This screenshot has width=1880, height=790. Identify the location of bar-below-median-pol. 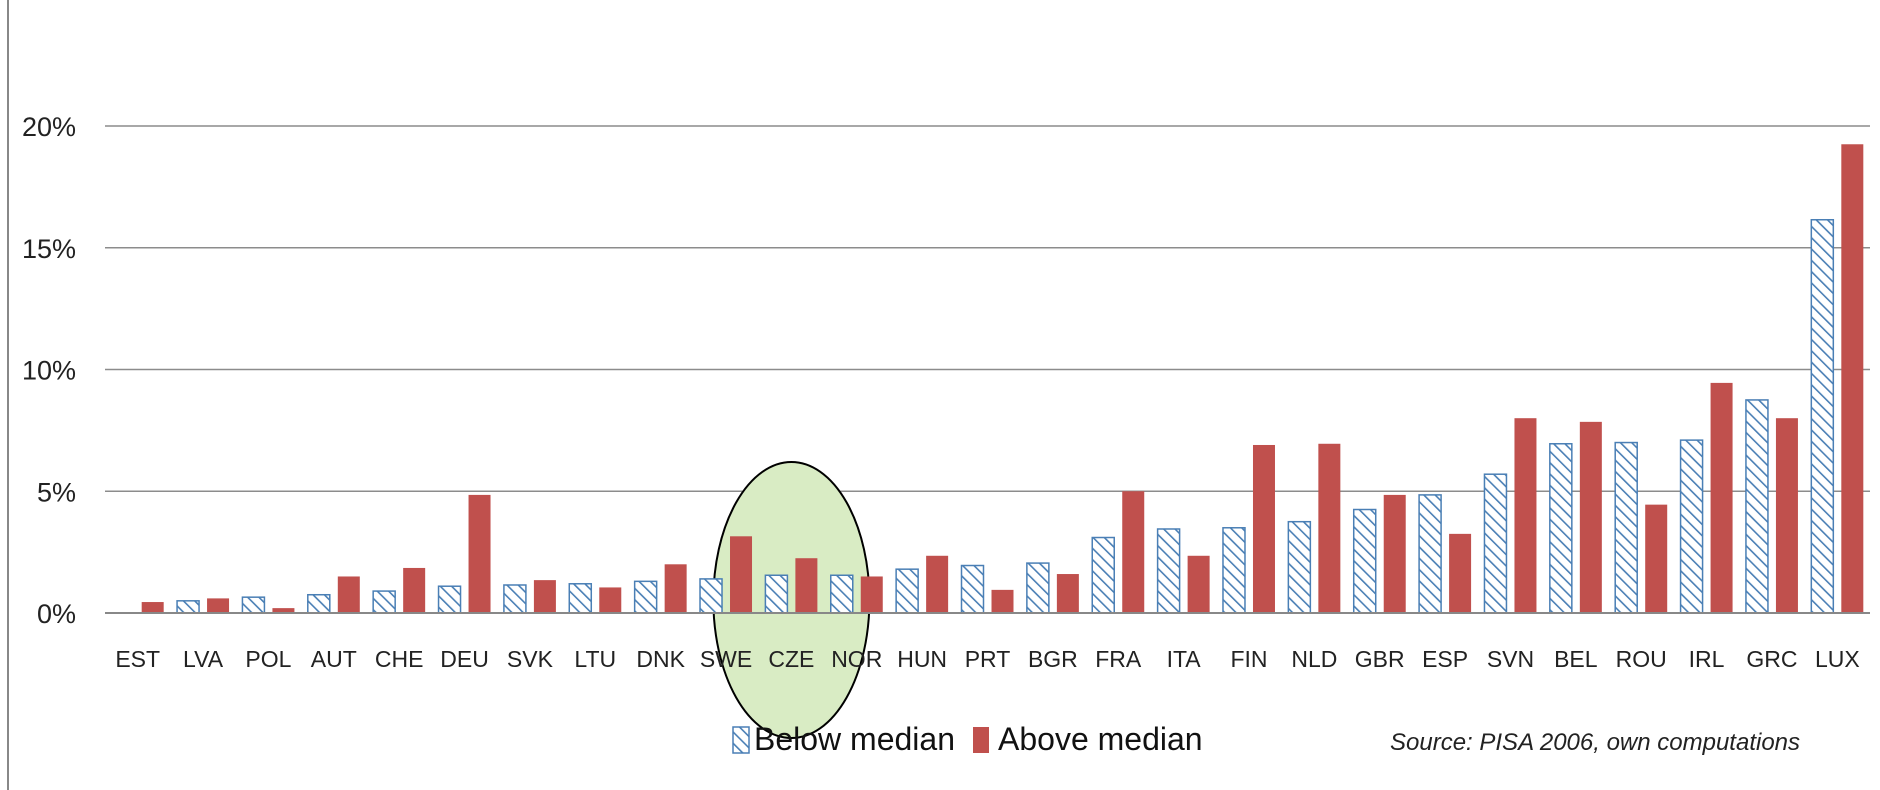
(253, 605).